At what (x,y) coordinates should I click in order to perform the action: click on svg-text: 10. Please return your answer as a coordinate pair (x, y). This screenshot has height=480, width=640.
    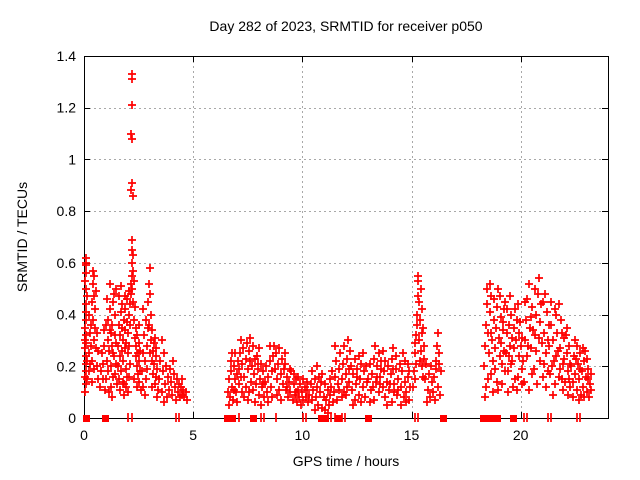
    Looking at the image, I should click on (303, 435).